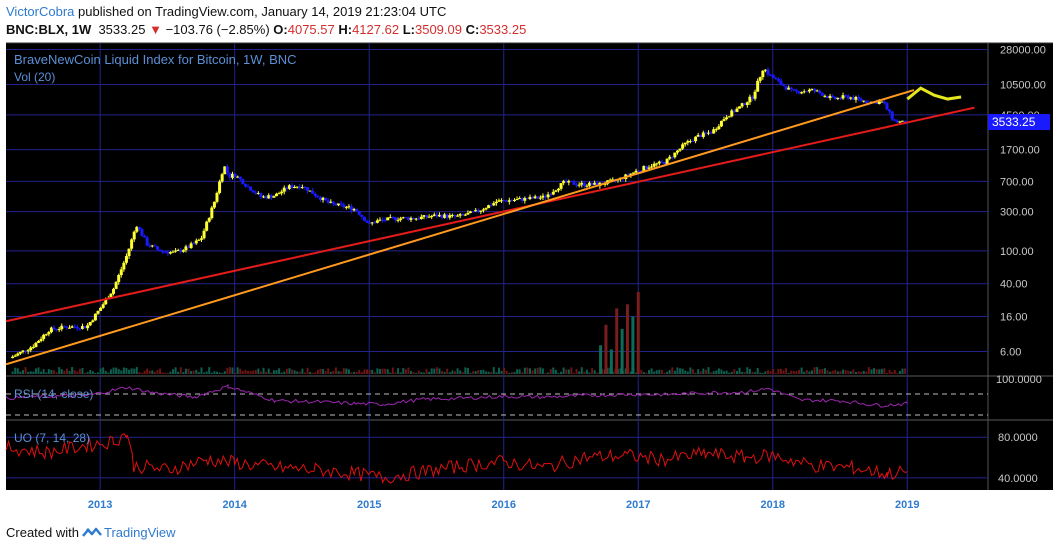 The image size is (1059, 551). Describe the element at coordinates (1019, 380) in the screenshot. I see `rsi-tick: 100.0000` at that location.